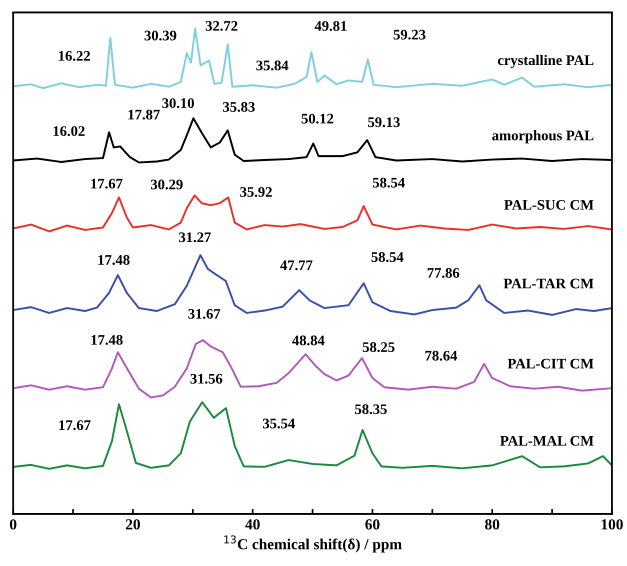 The height and width of the screenshot is (566, 627). I want to click on annotation: 30.29, so click(166, 185).